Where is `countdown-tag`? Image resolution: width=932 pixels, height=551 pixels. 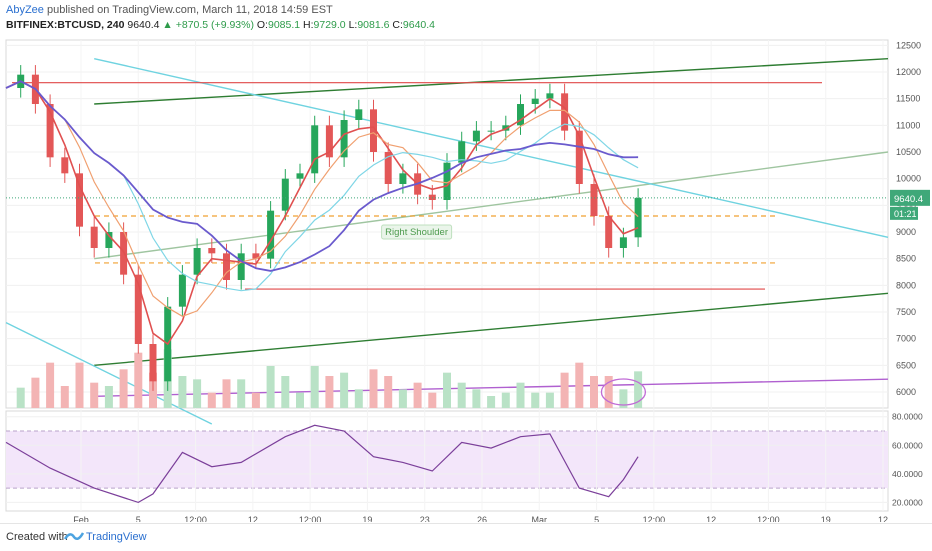 countdown-tag is located at coordinates (904, 213).